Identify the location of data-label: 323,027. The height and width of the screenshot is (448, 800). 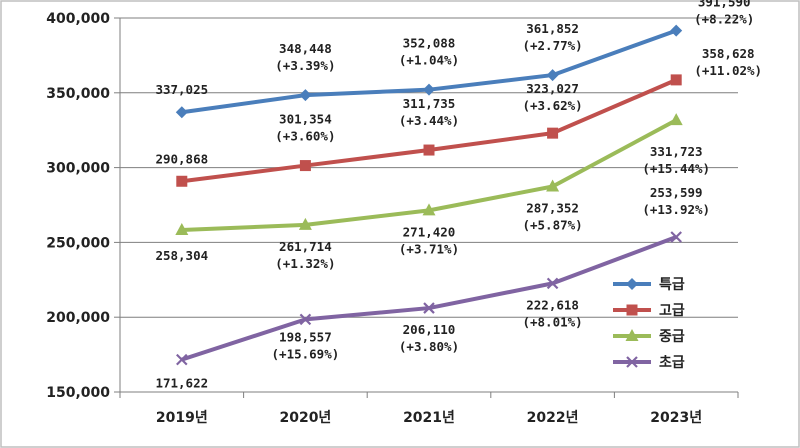
(552, 88).